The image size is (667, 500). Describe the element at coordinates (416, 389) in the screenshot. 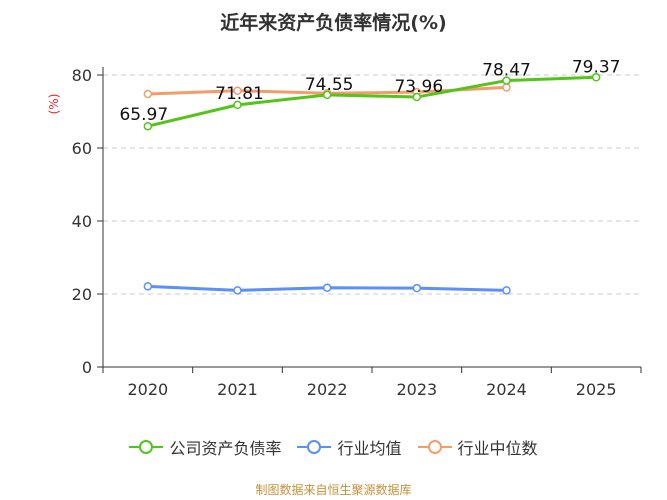

I see `x-tick-label: 2023` at that location.